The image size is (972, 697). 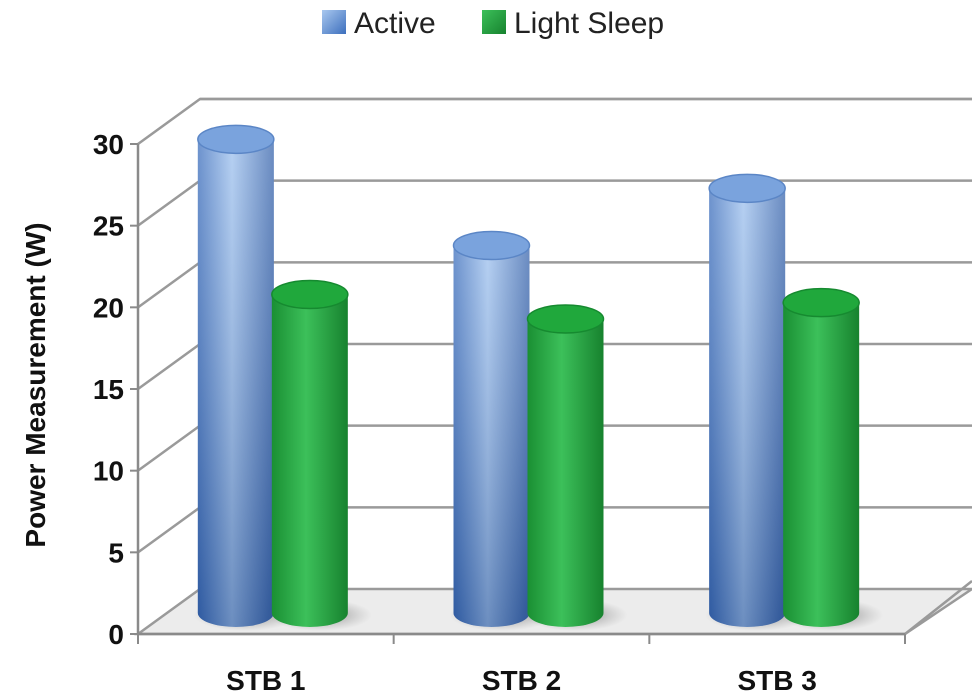 I want to click on y-tick-label: 25, so click(x=108, y=226).